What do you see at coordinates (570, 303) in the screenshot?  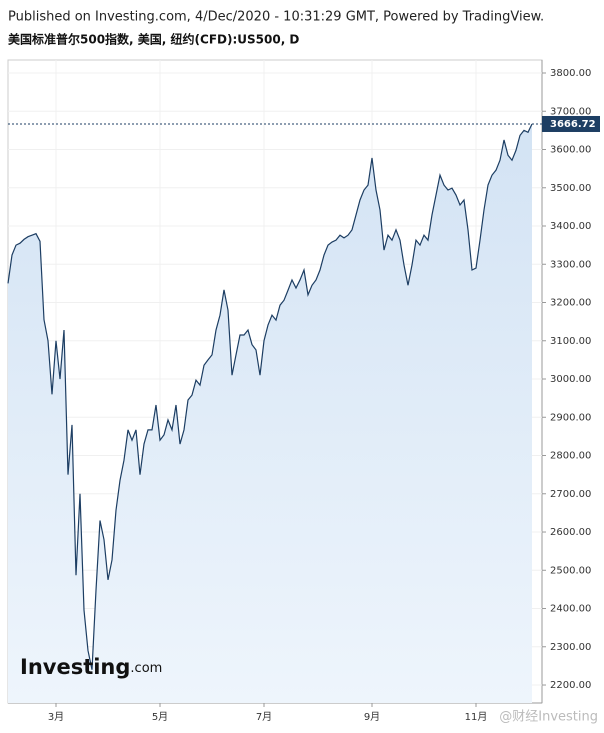 I see `y-tick-label: 3200.00` at bounding box center [570, 303].